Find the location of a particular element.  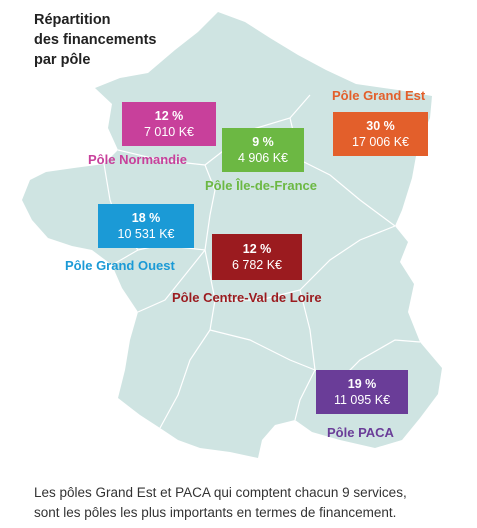

pole-normandie-box: 12 % 7 010 K€ is located at coordinates (169, 124).